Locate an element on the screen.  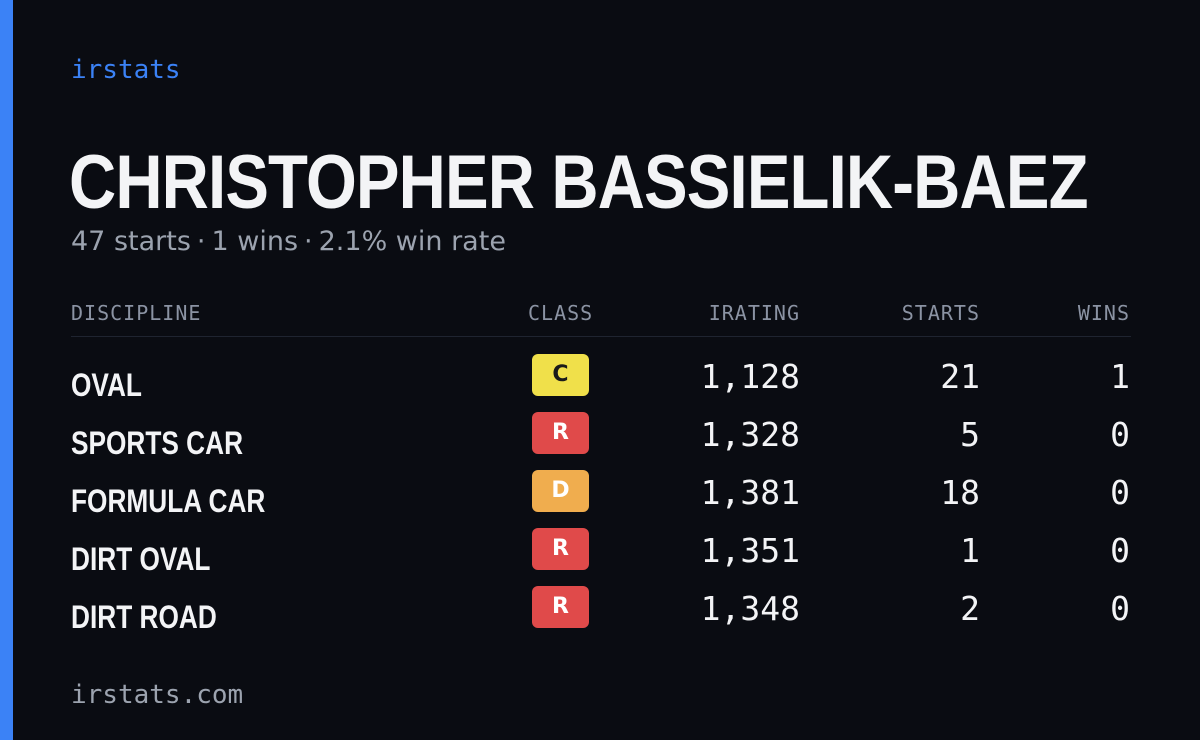
table-row: OVAL C 1,128 21 1 is located at coordinates (601, 382).